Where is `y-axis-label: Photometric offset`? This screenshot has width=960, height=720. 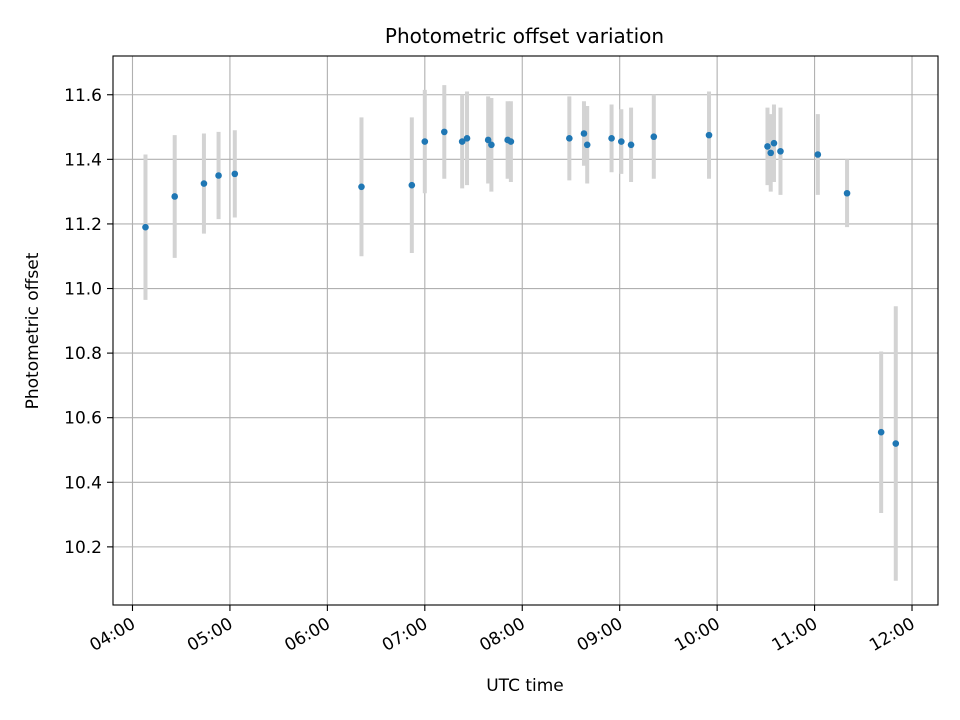 y-axis-label: Photometric offset is located at coordinates (33, 330).